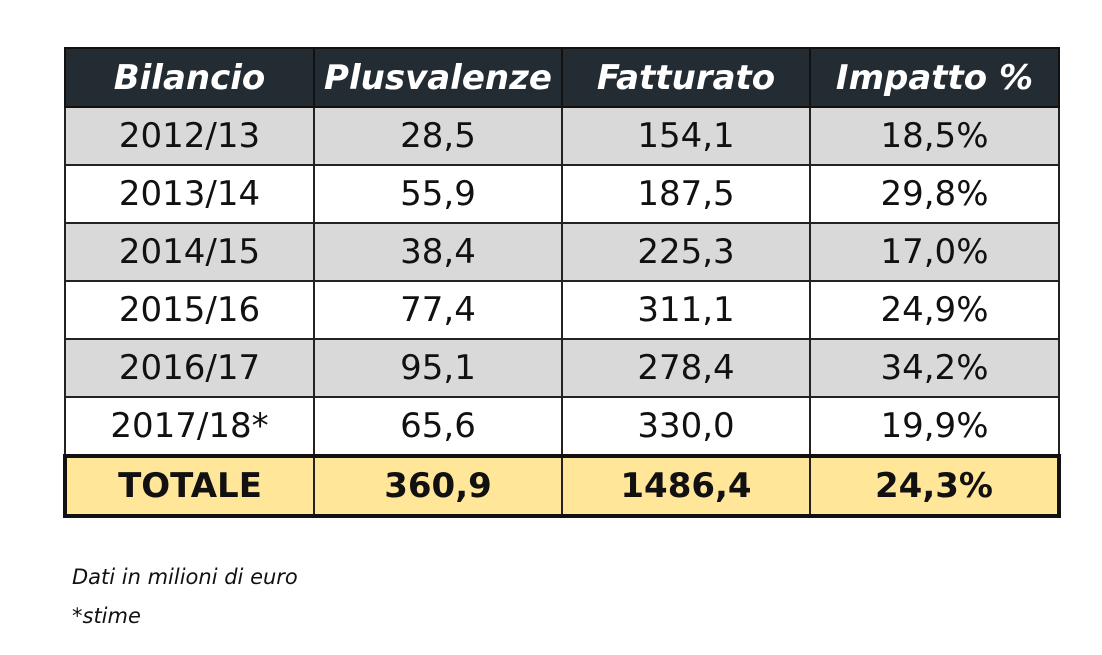  I want to click on table-cell: 225,3, so click(686, 252).